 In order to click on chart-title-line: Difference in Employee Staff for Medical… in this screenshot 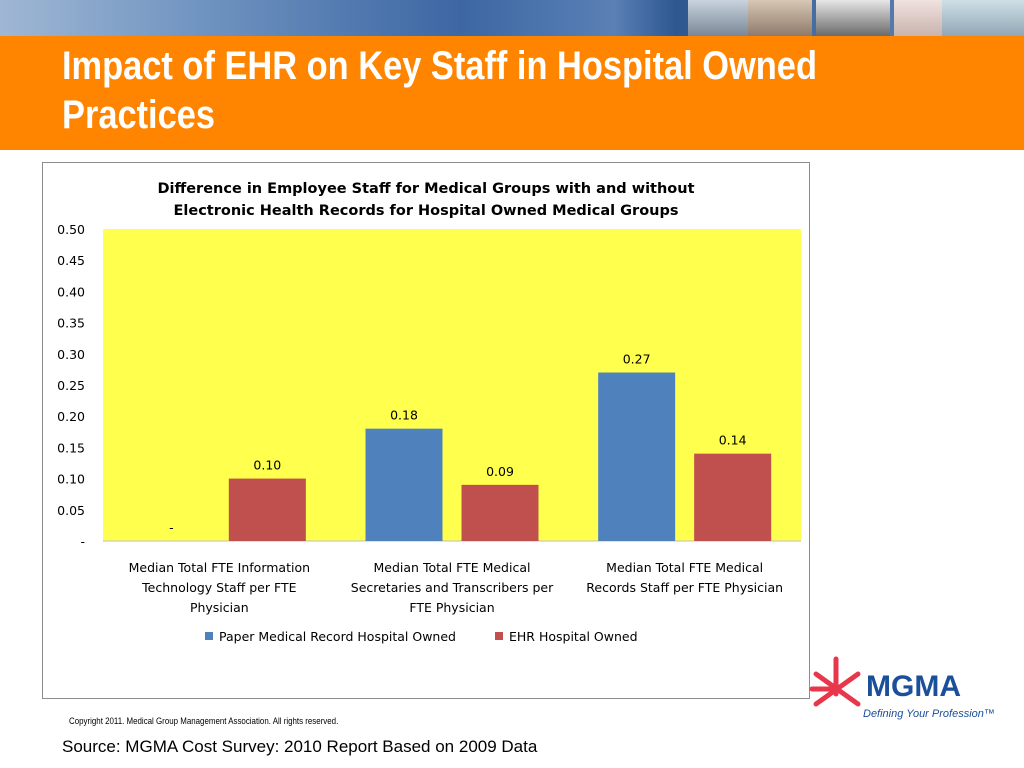, I will do `click(425, 189)`.